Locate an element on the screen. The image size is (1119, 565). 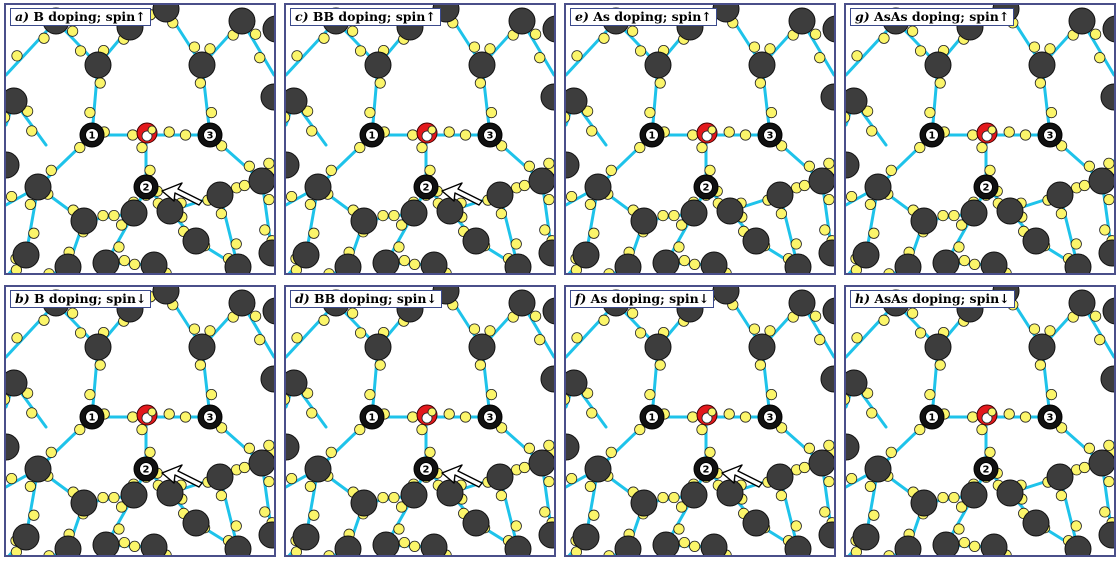
panel-title: As doping; spin↓ is located at coordinates (650, 298).